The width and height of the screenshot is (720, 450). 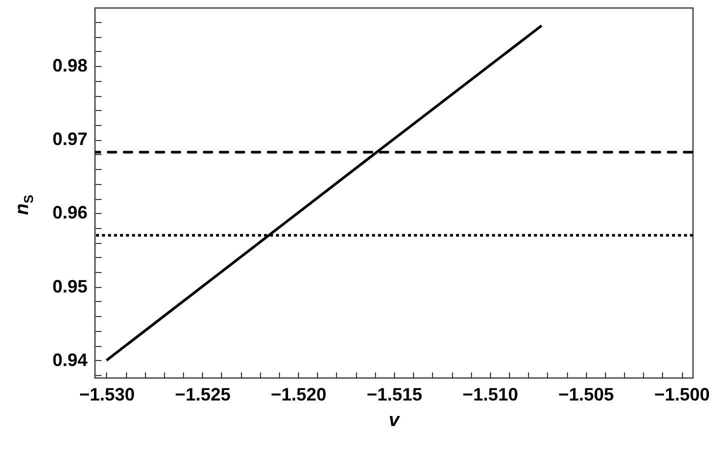 I want to click on y-tick-label: 0.96, so click(x=70, y=212).